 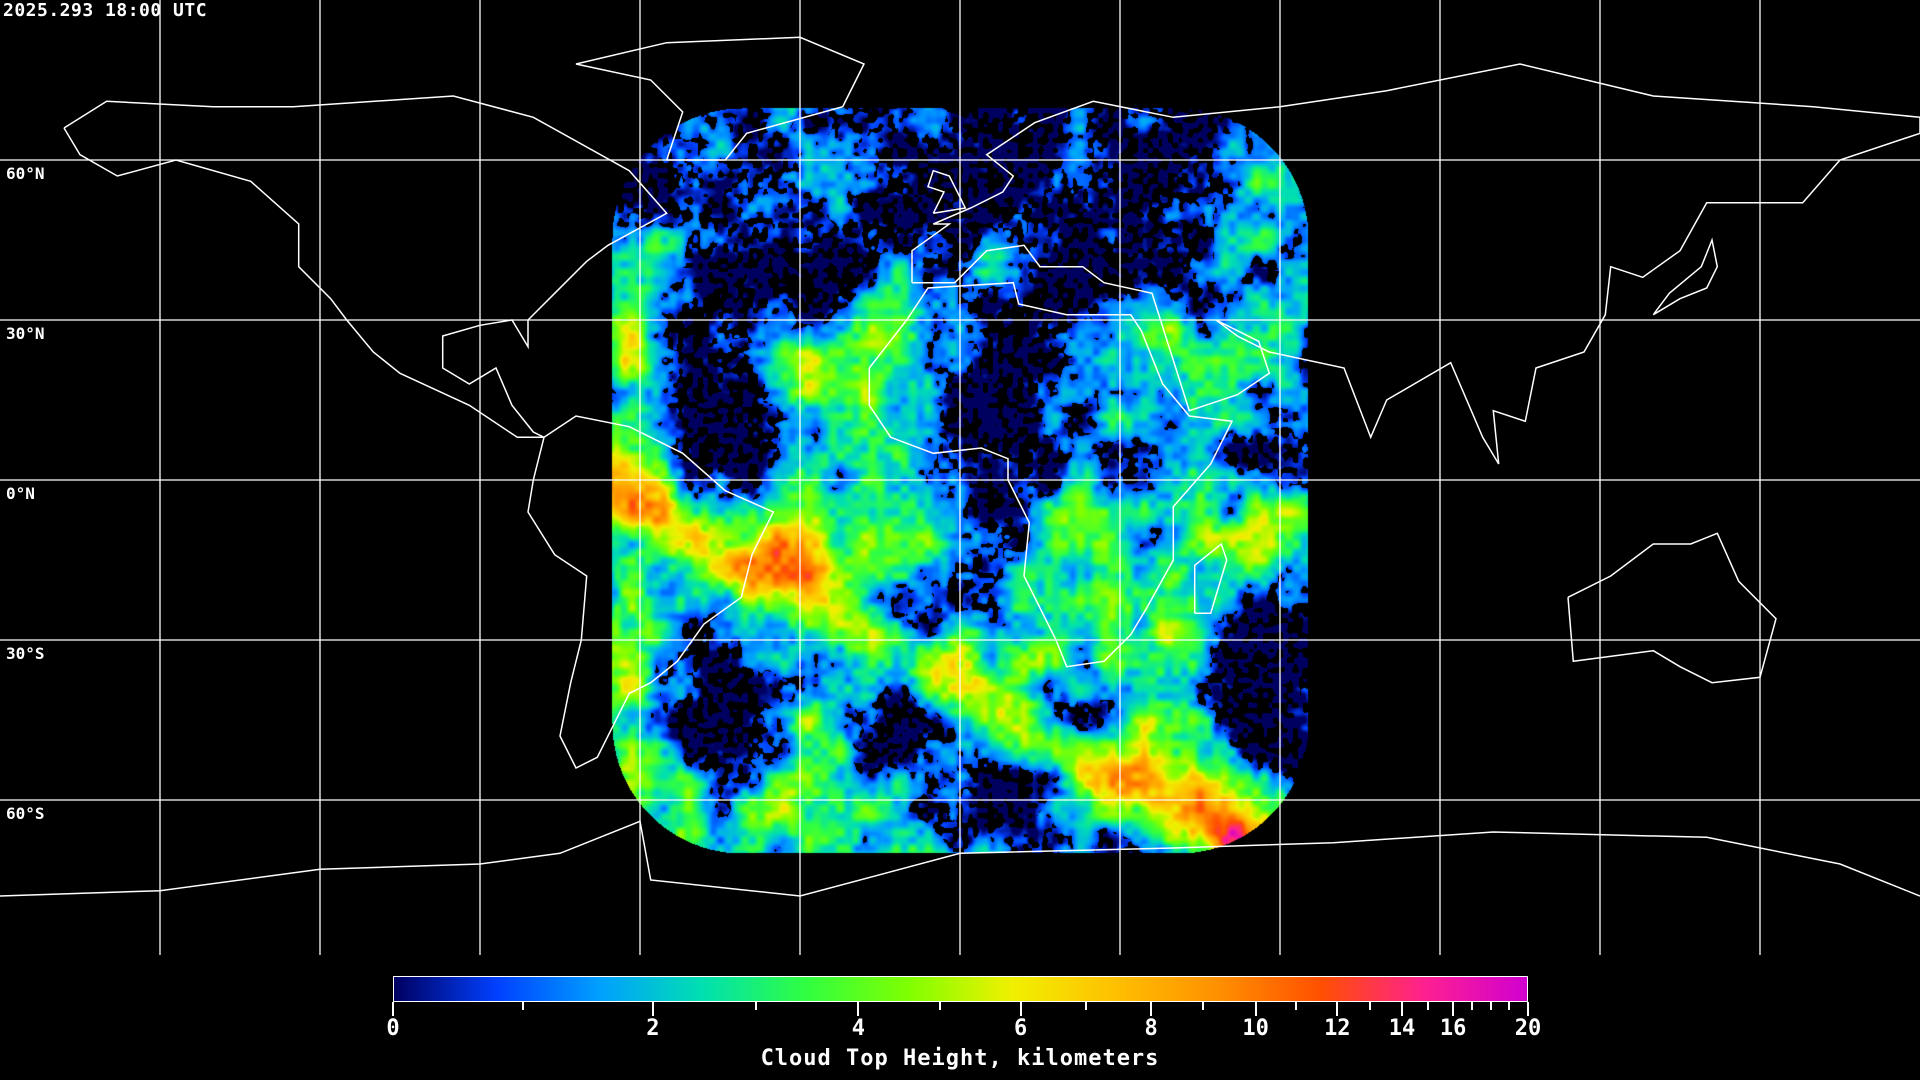 I want to click on colorbar-tick-label: 10, so click(x=1255, y=1028).